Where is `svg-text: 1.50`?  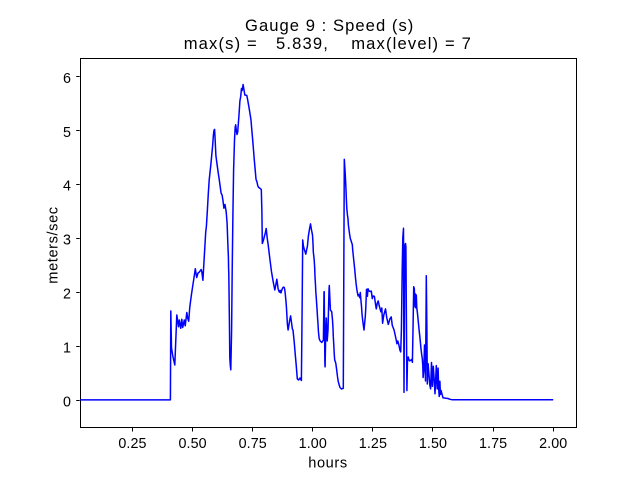 svg-text: 1.50 is located at coordinates (433, 444).